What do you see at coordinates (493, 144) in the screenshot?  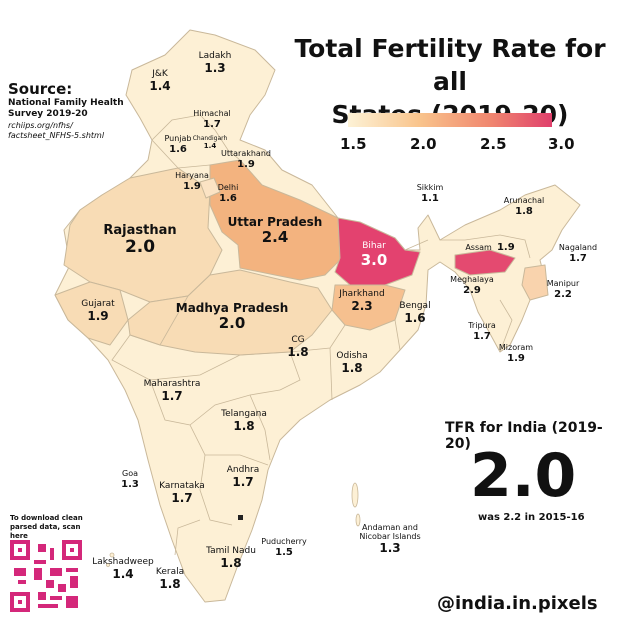 I see `legend-tick-3: 2.5` at bounding box center [493, 144].